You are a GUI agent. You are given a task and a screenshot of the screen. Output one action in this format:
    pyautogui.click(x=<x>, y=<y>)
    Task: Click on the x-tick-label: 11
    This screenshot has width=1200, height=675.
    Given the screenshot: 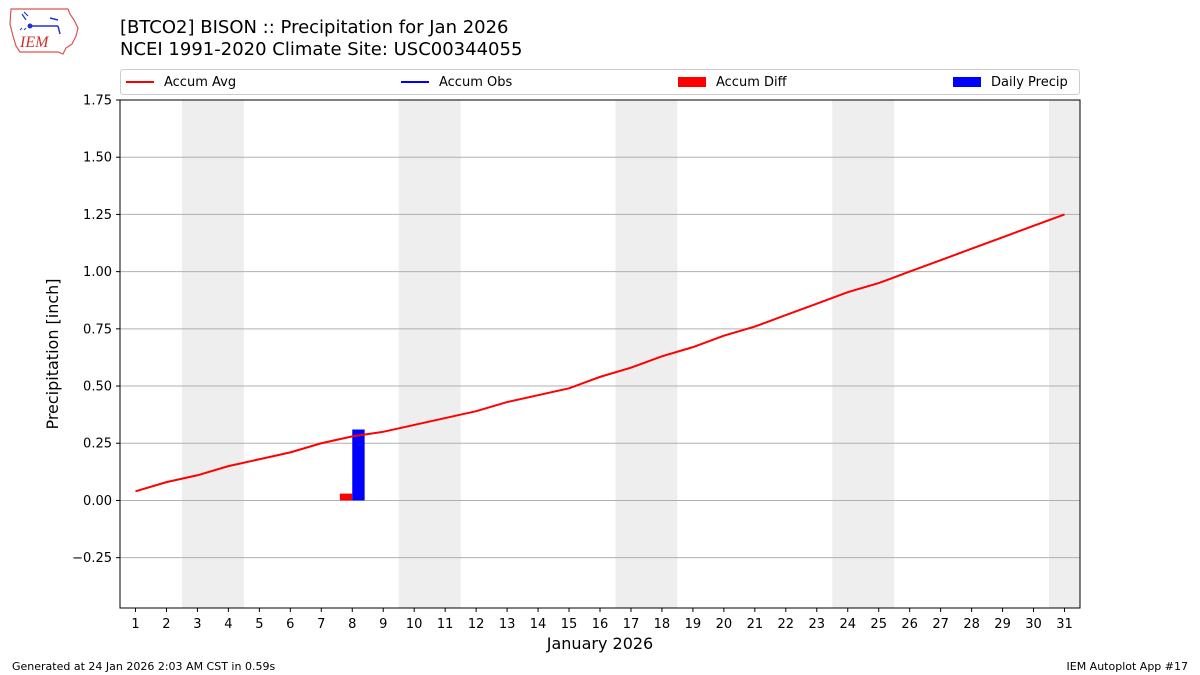 What is the action you would take?
    pyautogui.click(x=445, y=624)
    